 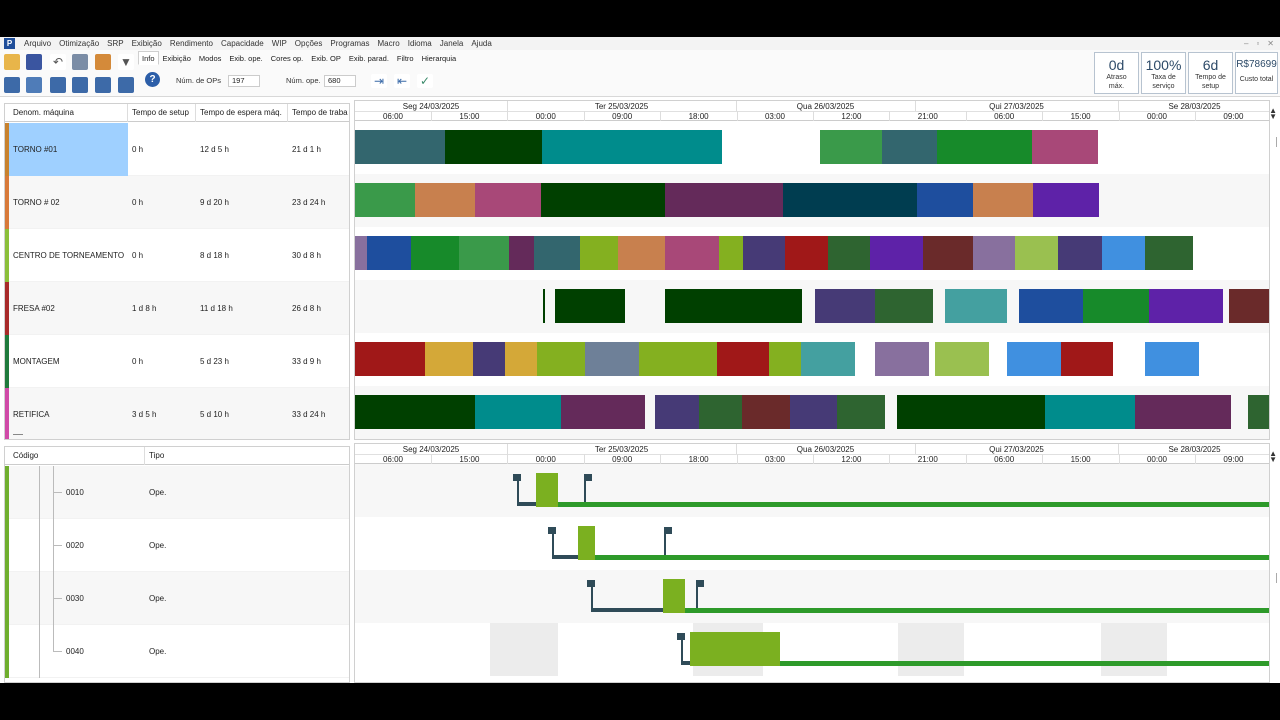 What do you see at coordinates (320, 112) in the screenshot?
I see `col-tempo-trabalho: Tempo de traba` at bounding box center [320, 112].